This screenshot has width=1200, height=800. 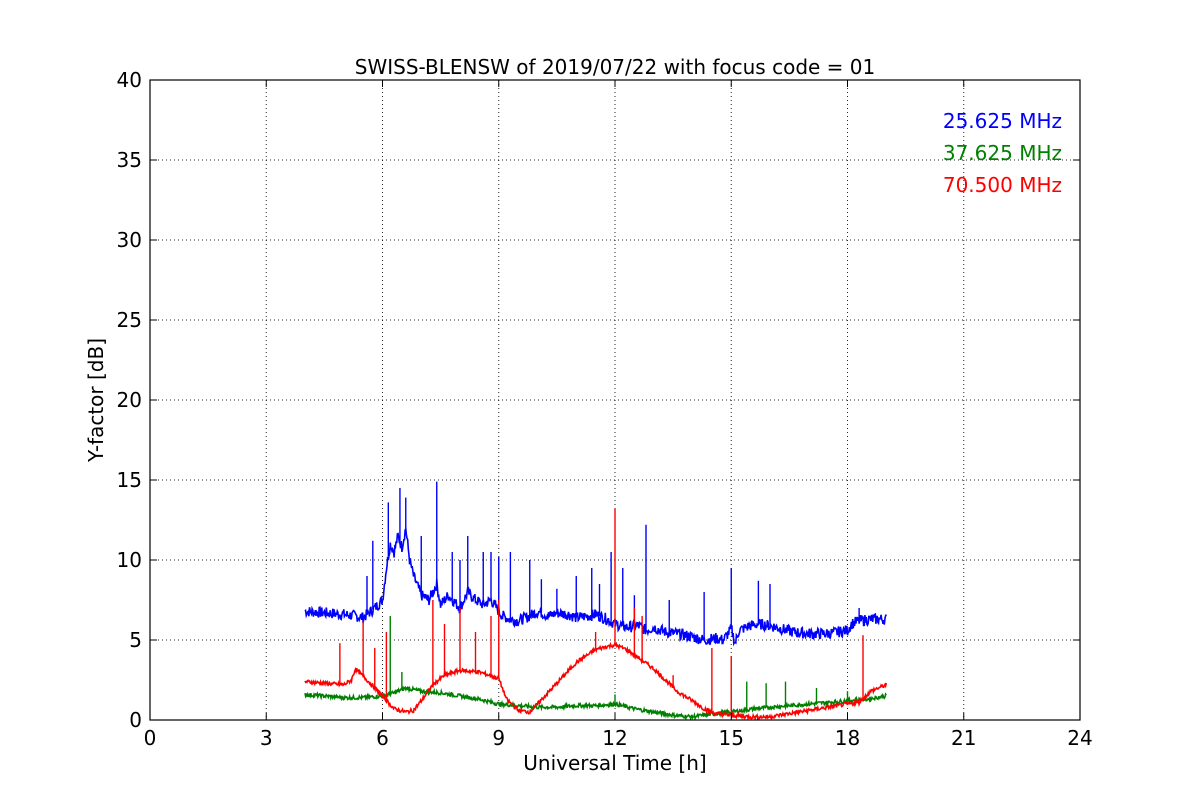 I want to click on y-tick-label: 0, so click(x=135, y=720).